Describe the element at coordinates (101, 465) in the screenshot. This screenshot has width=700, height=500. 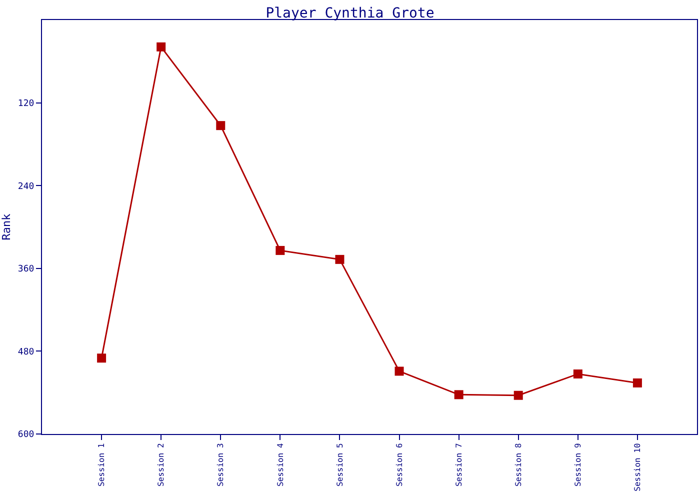
I see `x-tick-label: Session 1` at that location.